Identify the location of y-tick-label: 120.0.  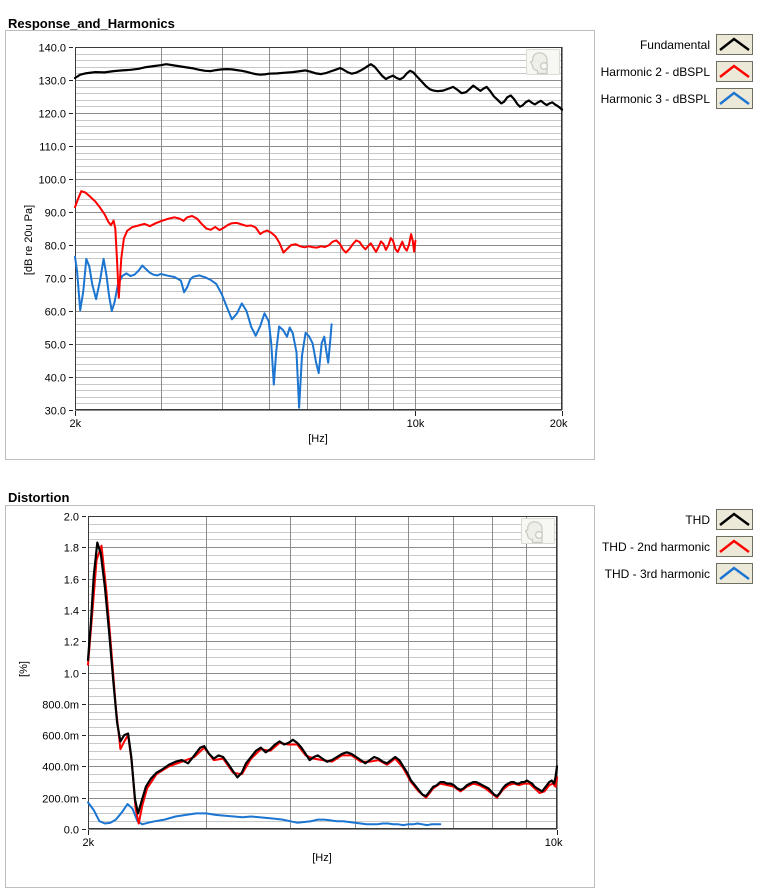
(52, 114).